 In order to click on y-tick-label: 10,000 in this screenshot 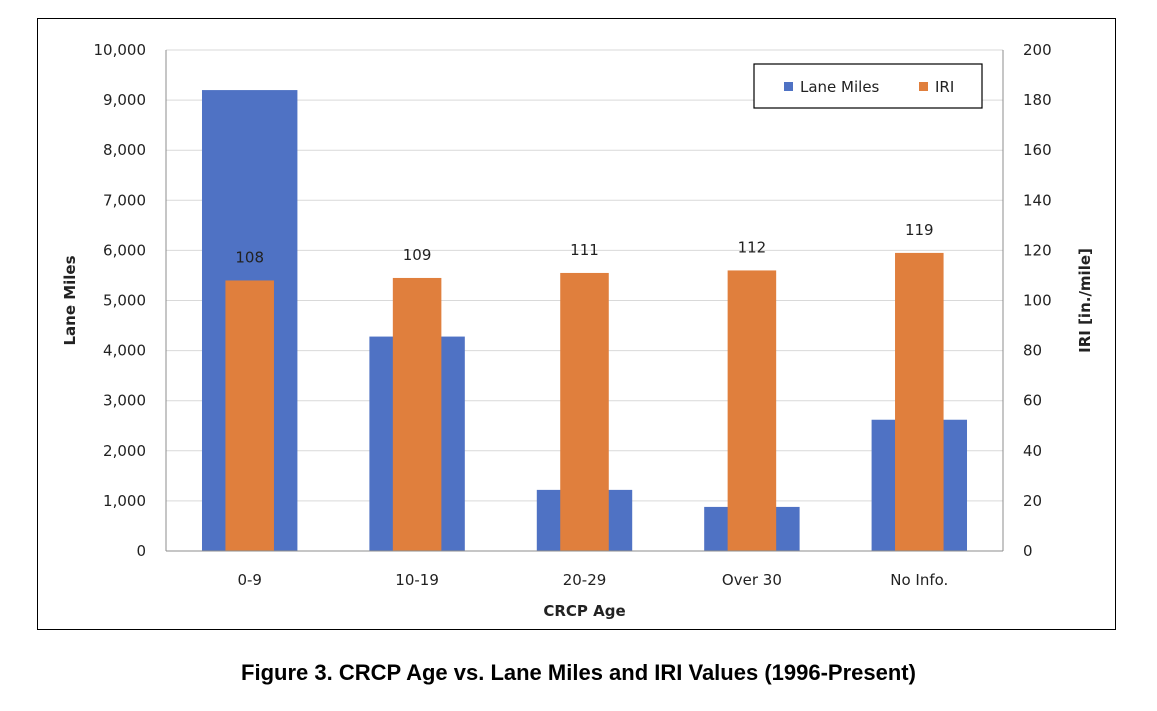, I will do `click(120, 50)`.